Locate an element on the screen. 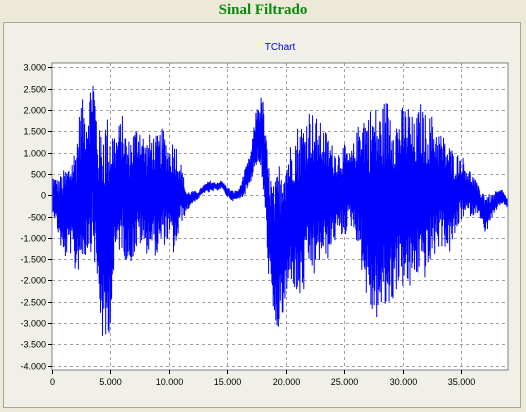  x-tick-label: 15.000 is located at coordinates (228, 382).